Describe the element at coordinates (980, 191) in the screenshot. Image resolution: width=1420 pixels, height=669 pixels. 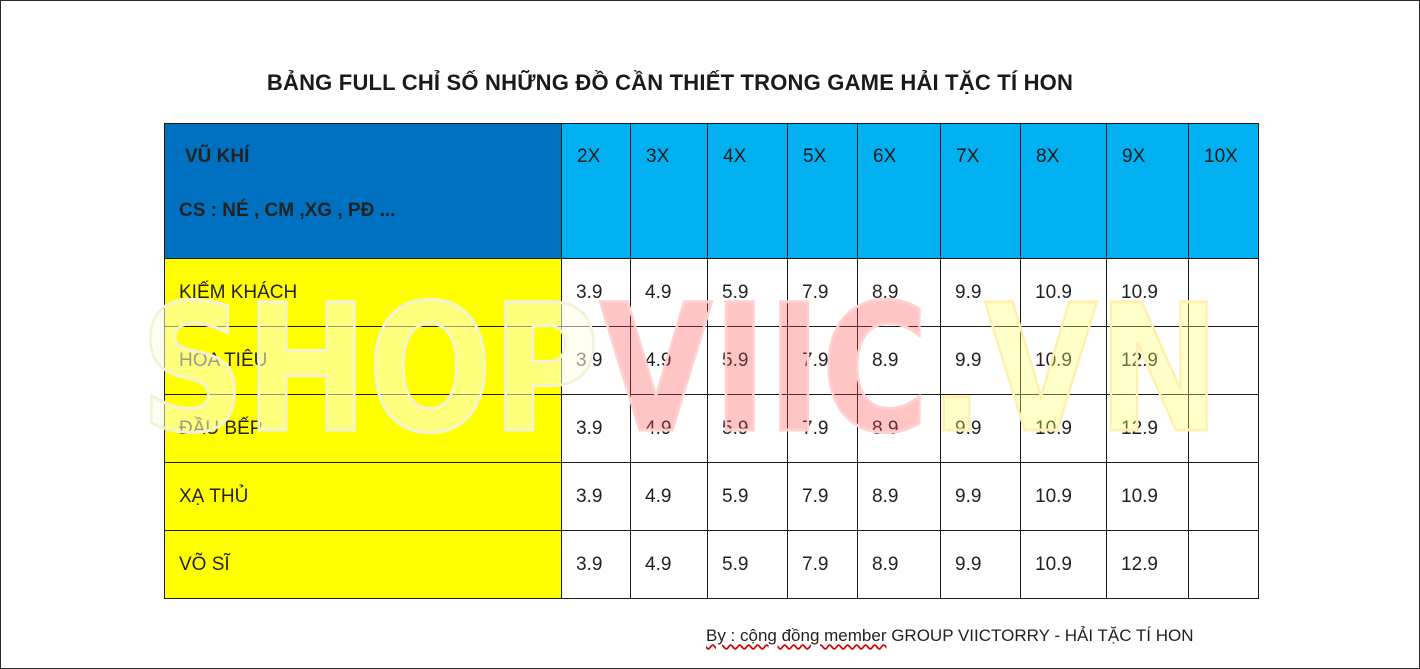
I see `header-col-7x: 7X` at that location.